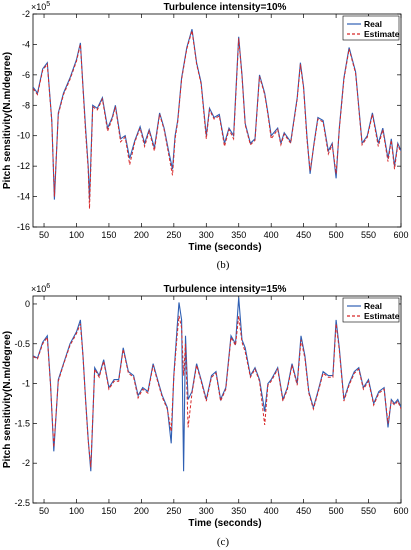 This screenshot has height=550, width=411. What do you see at coordinates (223, 542) in the screenshot?
I see `figure-caption: (c)` at bounding box center [223, 542].